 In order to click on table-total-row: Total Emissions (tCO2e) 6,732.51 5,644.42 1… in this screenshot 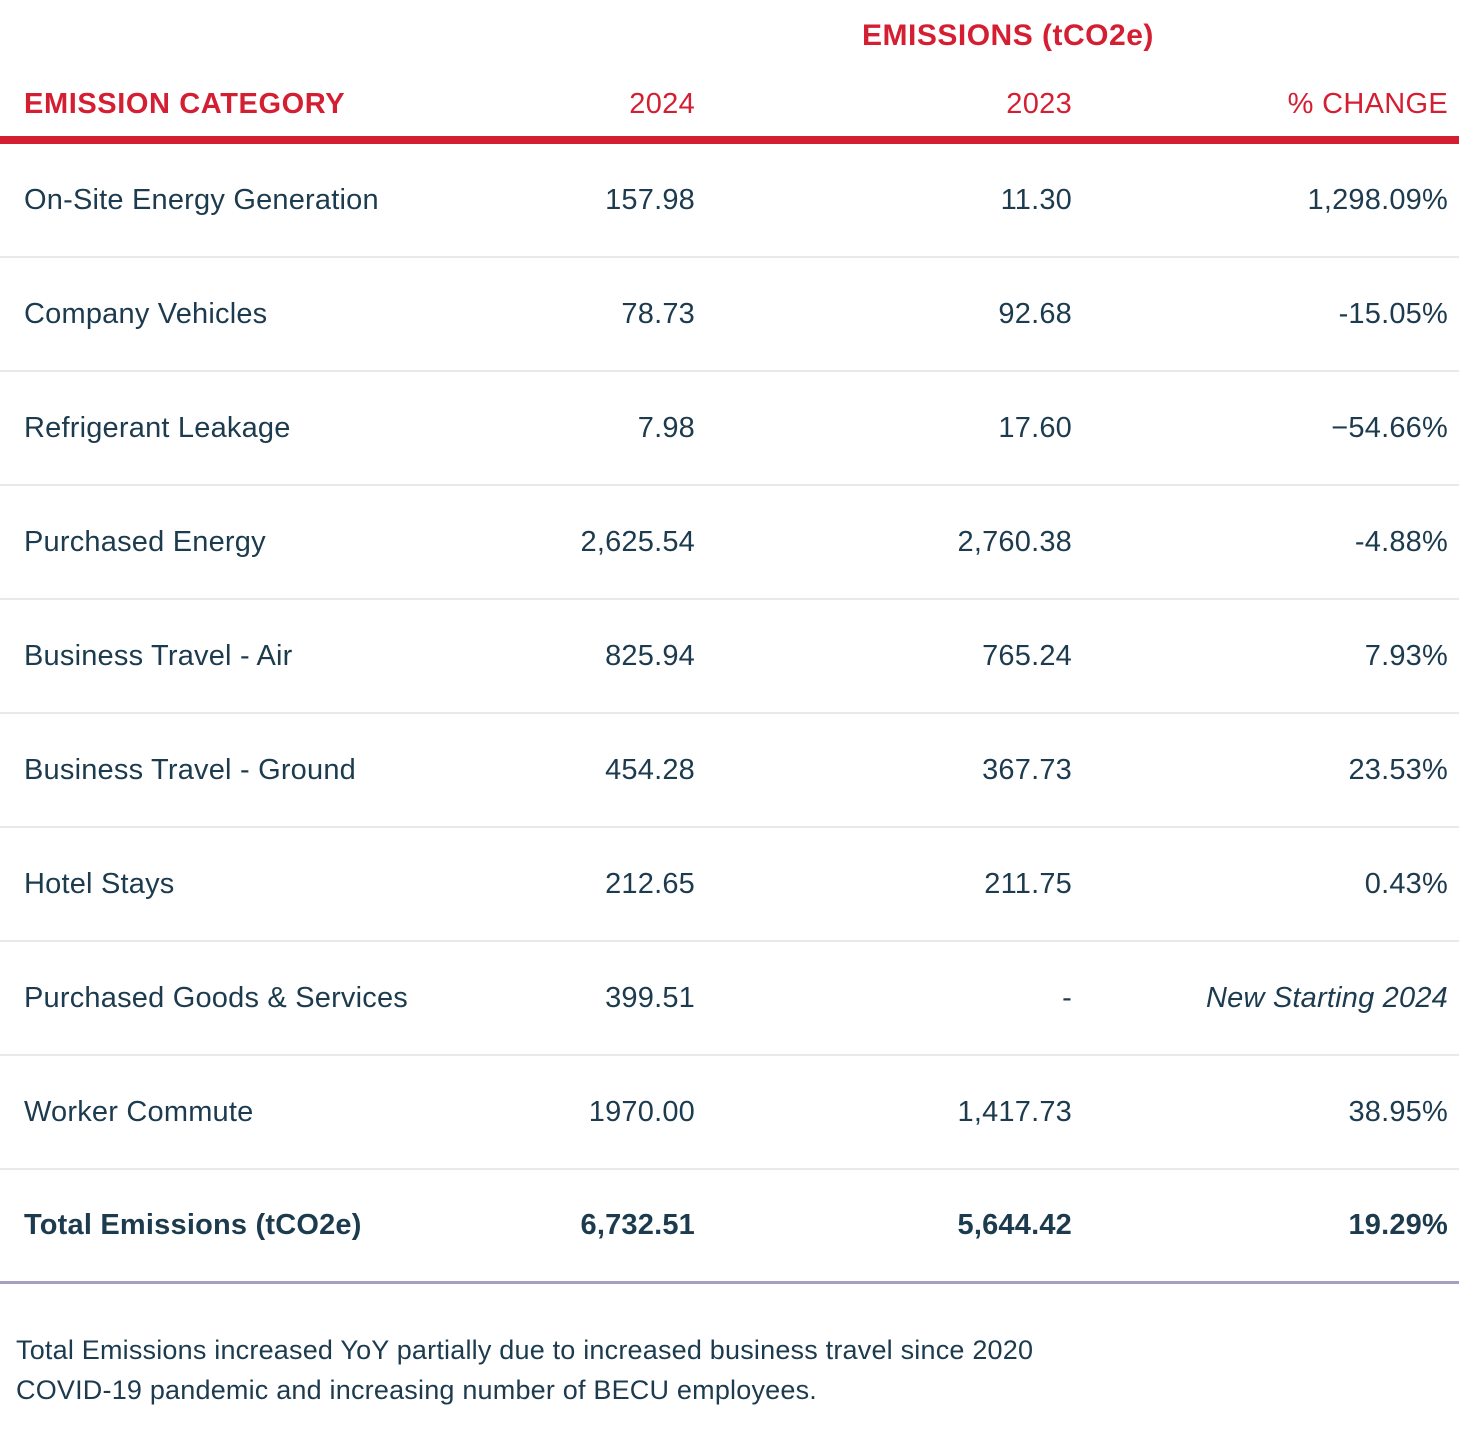, I will do `click(729, 1227)`.